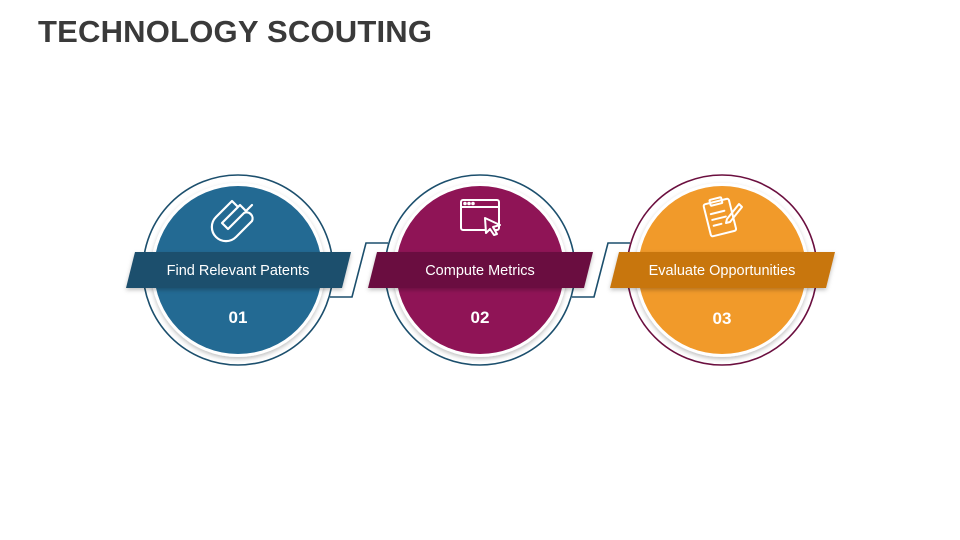  I want to click on step-3-number: 03, so click(722, 318).